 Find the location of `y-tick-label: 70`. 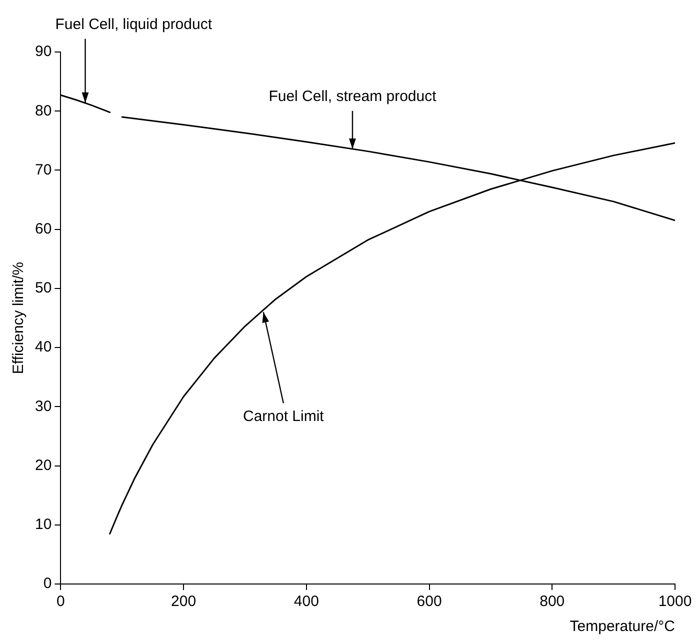

y-tick-label: 70 is located at coordinates (43, 169).